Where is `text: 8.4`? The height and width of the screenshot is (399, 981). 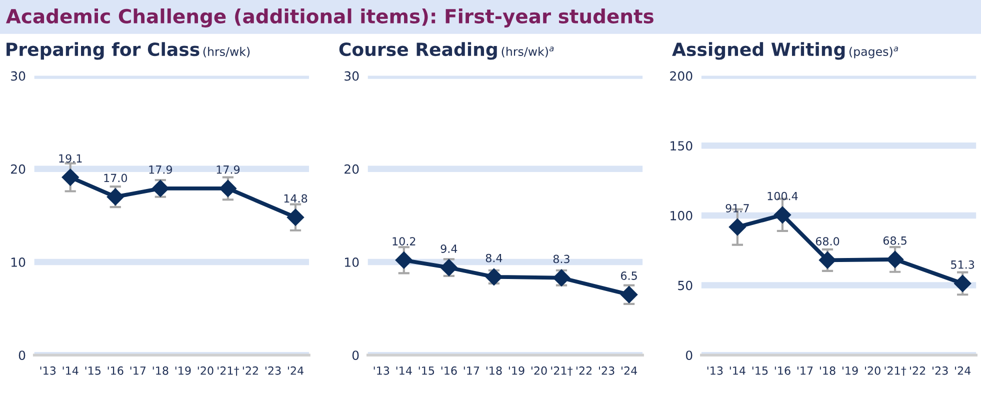 text: 8.4 is located at coordinates (494, 258).